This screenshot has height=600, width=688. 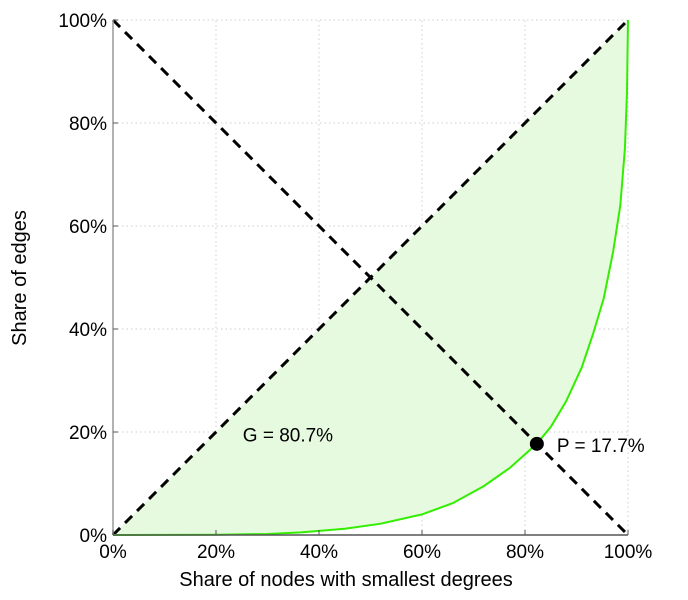 I want to click on x-tick-label: 0%, so click(x=113, y=552).